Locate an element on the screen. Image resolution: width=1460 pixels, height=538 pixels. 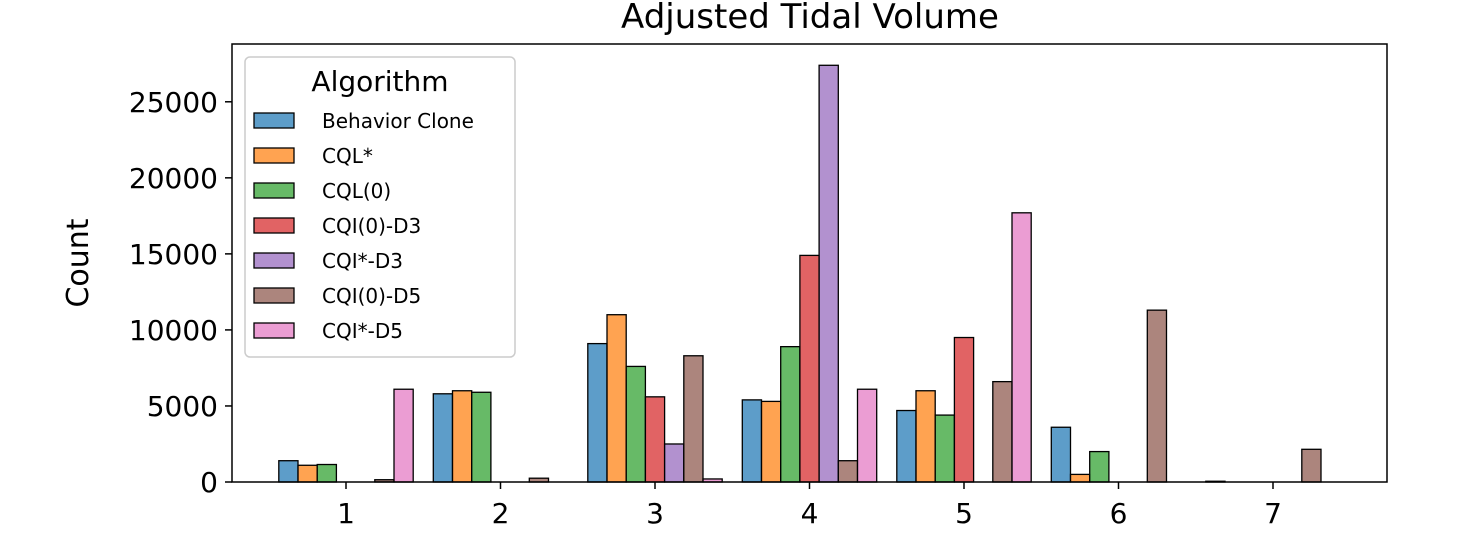
legend-label: Behavior Clone is located at coordinates (398, 121).